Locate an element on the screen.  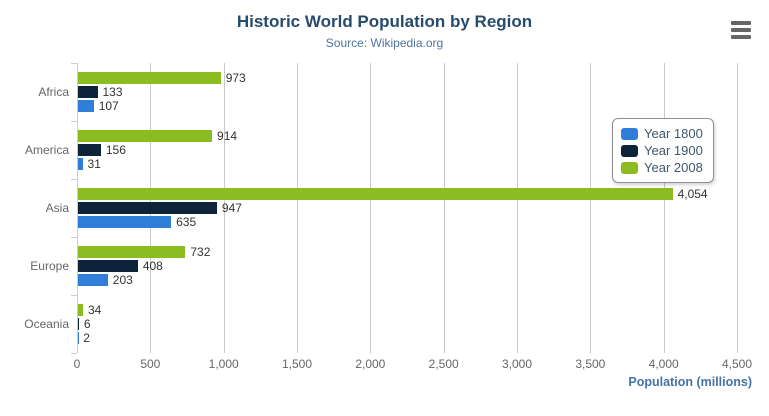
category-label: Africa is located at coordinates (53, 92).